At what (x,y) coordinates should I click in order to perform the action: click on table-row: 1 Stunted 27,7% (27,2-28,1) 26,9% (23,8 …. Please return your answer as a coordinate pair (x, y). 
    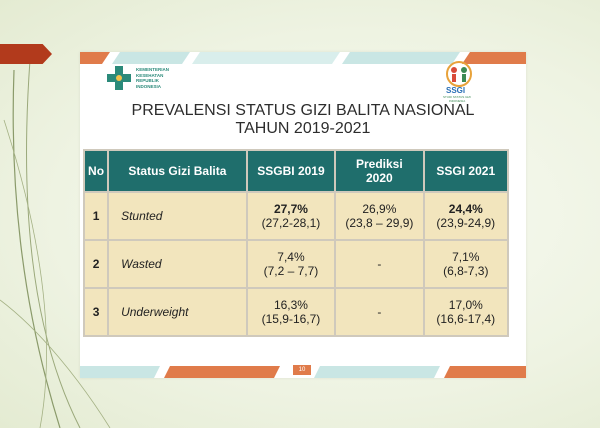
    Looking at the image, I should click on (296, 216).